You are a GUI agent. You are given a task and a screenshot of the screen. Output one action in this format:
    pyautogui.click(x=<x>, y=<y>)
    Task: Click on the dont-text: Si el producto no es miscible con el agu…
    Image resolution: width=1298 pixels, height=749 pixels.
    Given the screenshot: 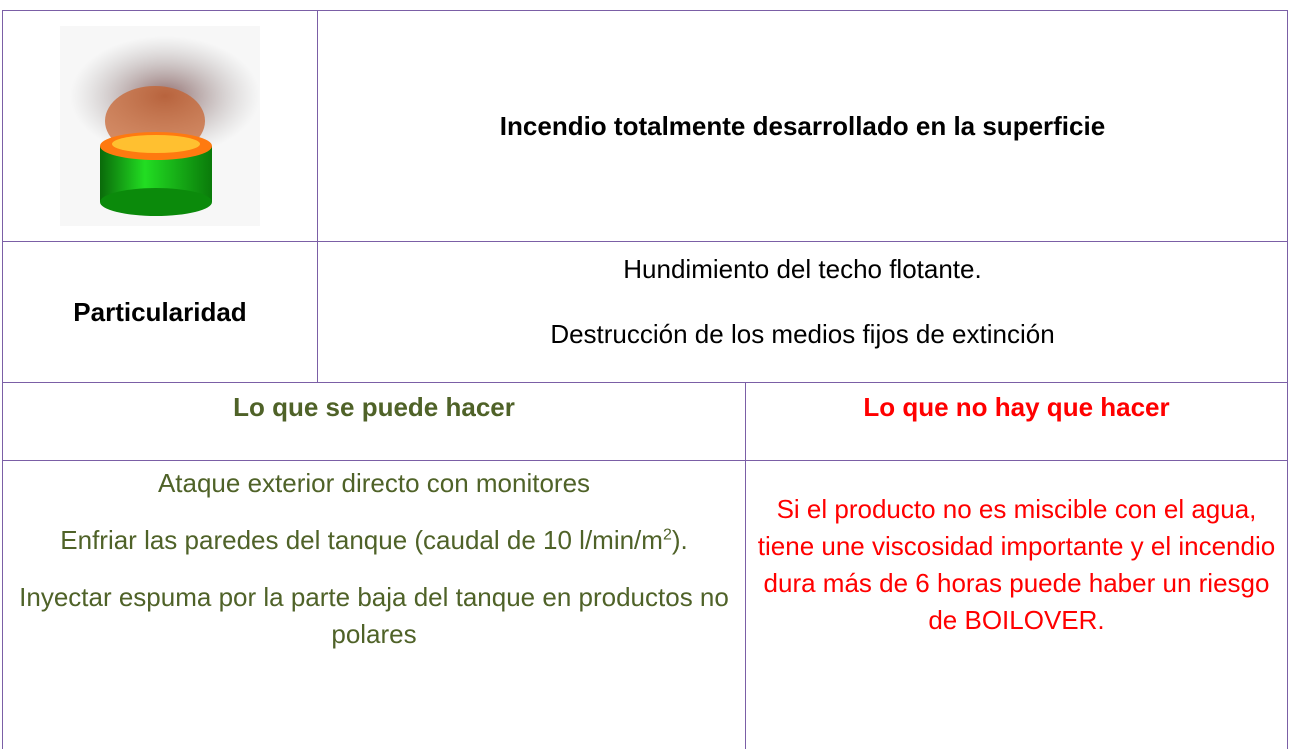 What is the action you would take?
    pyautogui.click(x=1016, y=564)
    